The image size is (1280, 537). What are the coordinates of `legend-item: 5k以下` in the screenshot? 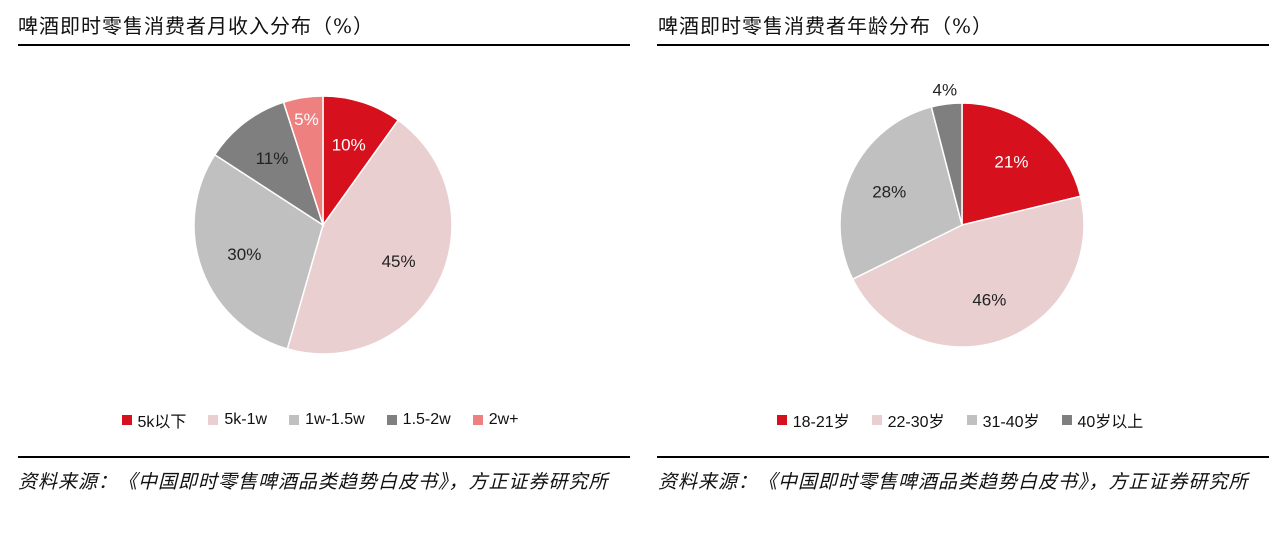 It's located at (154, 420).